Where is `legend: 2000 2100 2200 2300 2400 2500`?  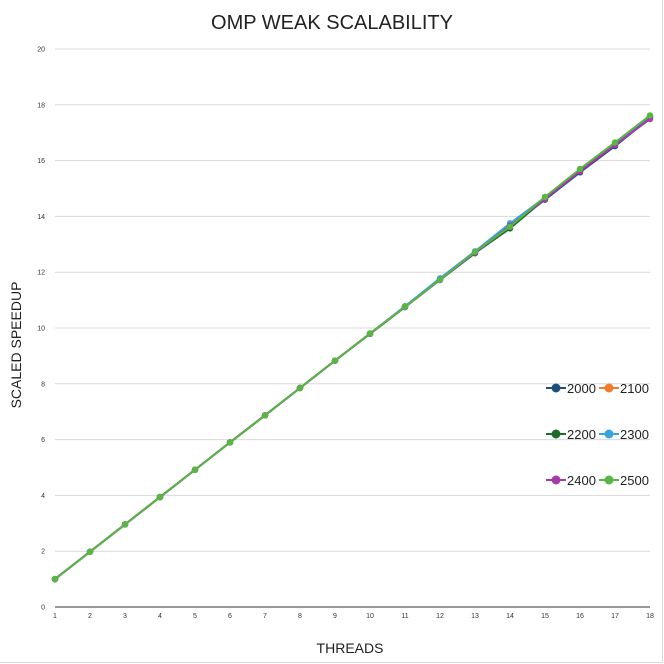
legend: 2000 2100 2200 2300 2400 2500 is located at coordinates (597, 434).